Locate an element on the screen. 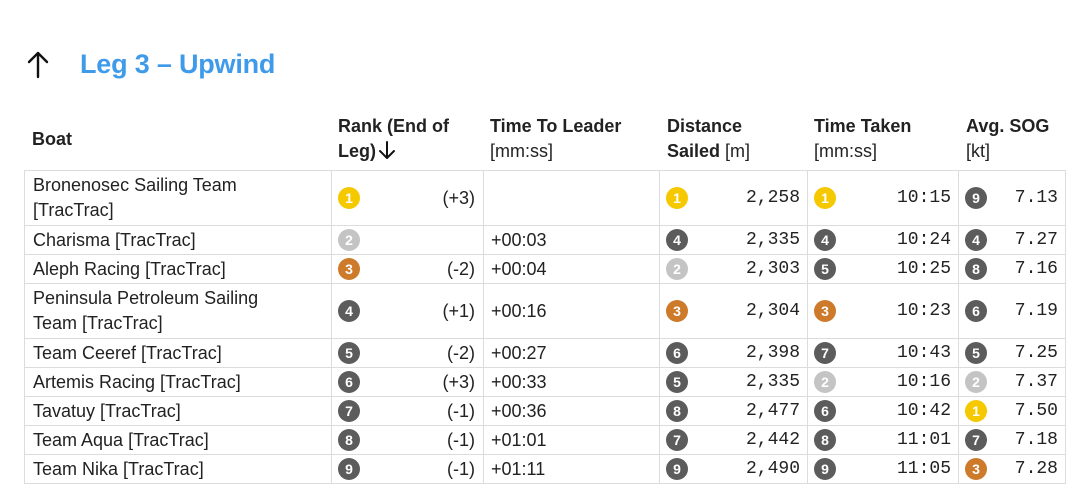  time-taken-cell: 3 10:23 is located at coordinates (883, 311).